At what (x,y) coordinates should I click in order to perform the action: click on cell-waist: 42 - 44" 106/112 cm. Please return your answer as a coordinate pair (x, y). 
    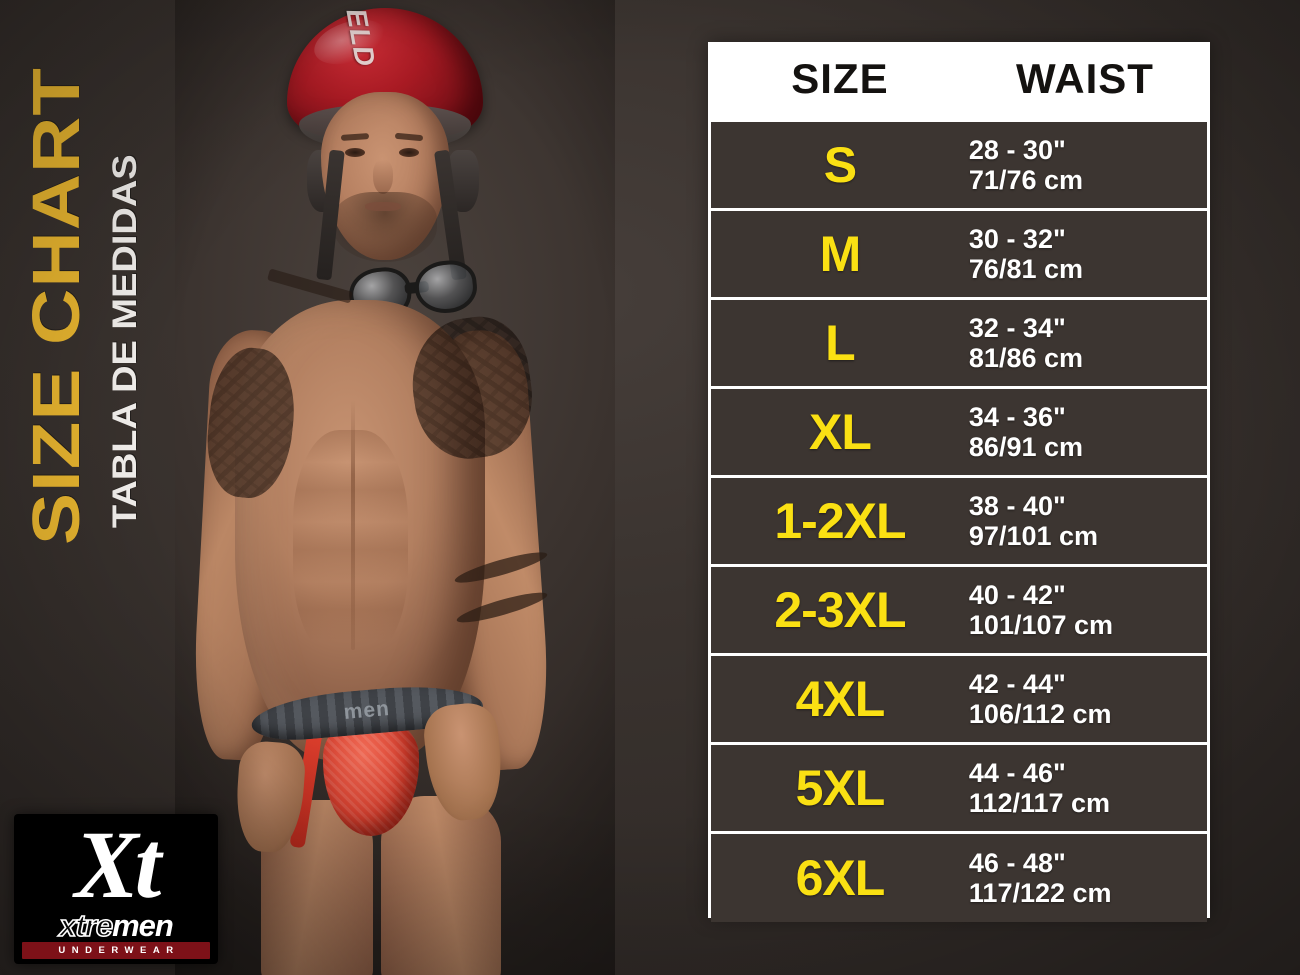
    Looking at the image, I should click on (1087, 698).